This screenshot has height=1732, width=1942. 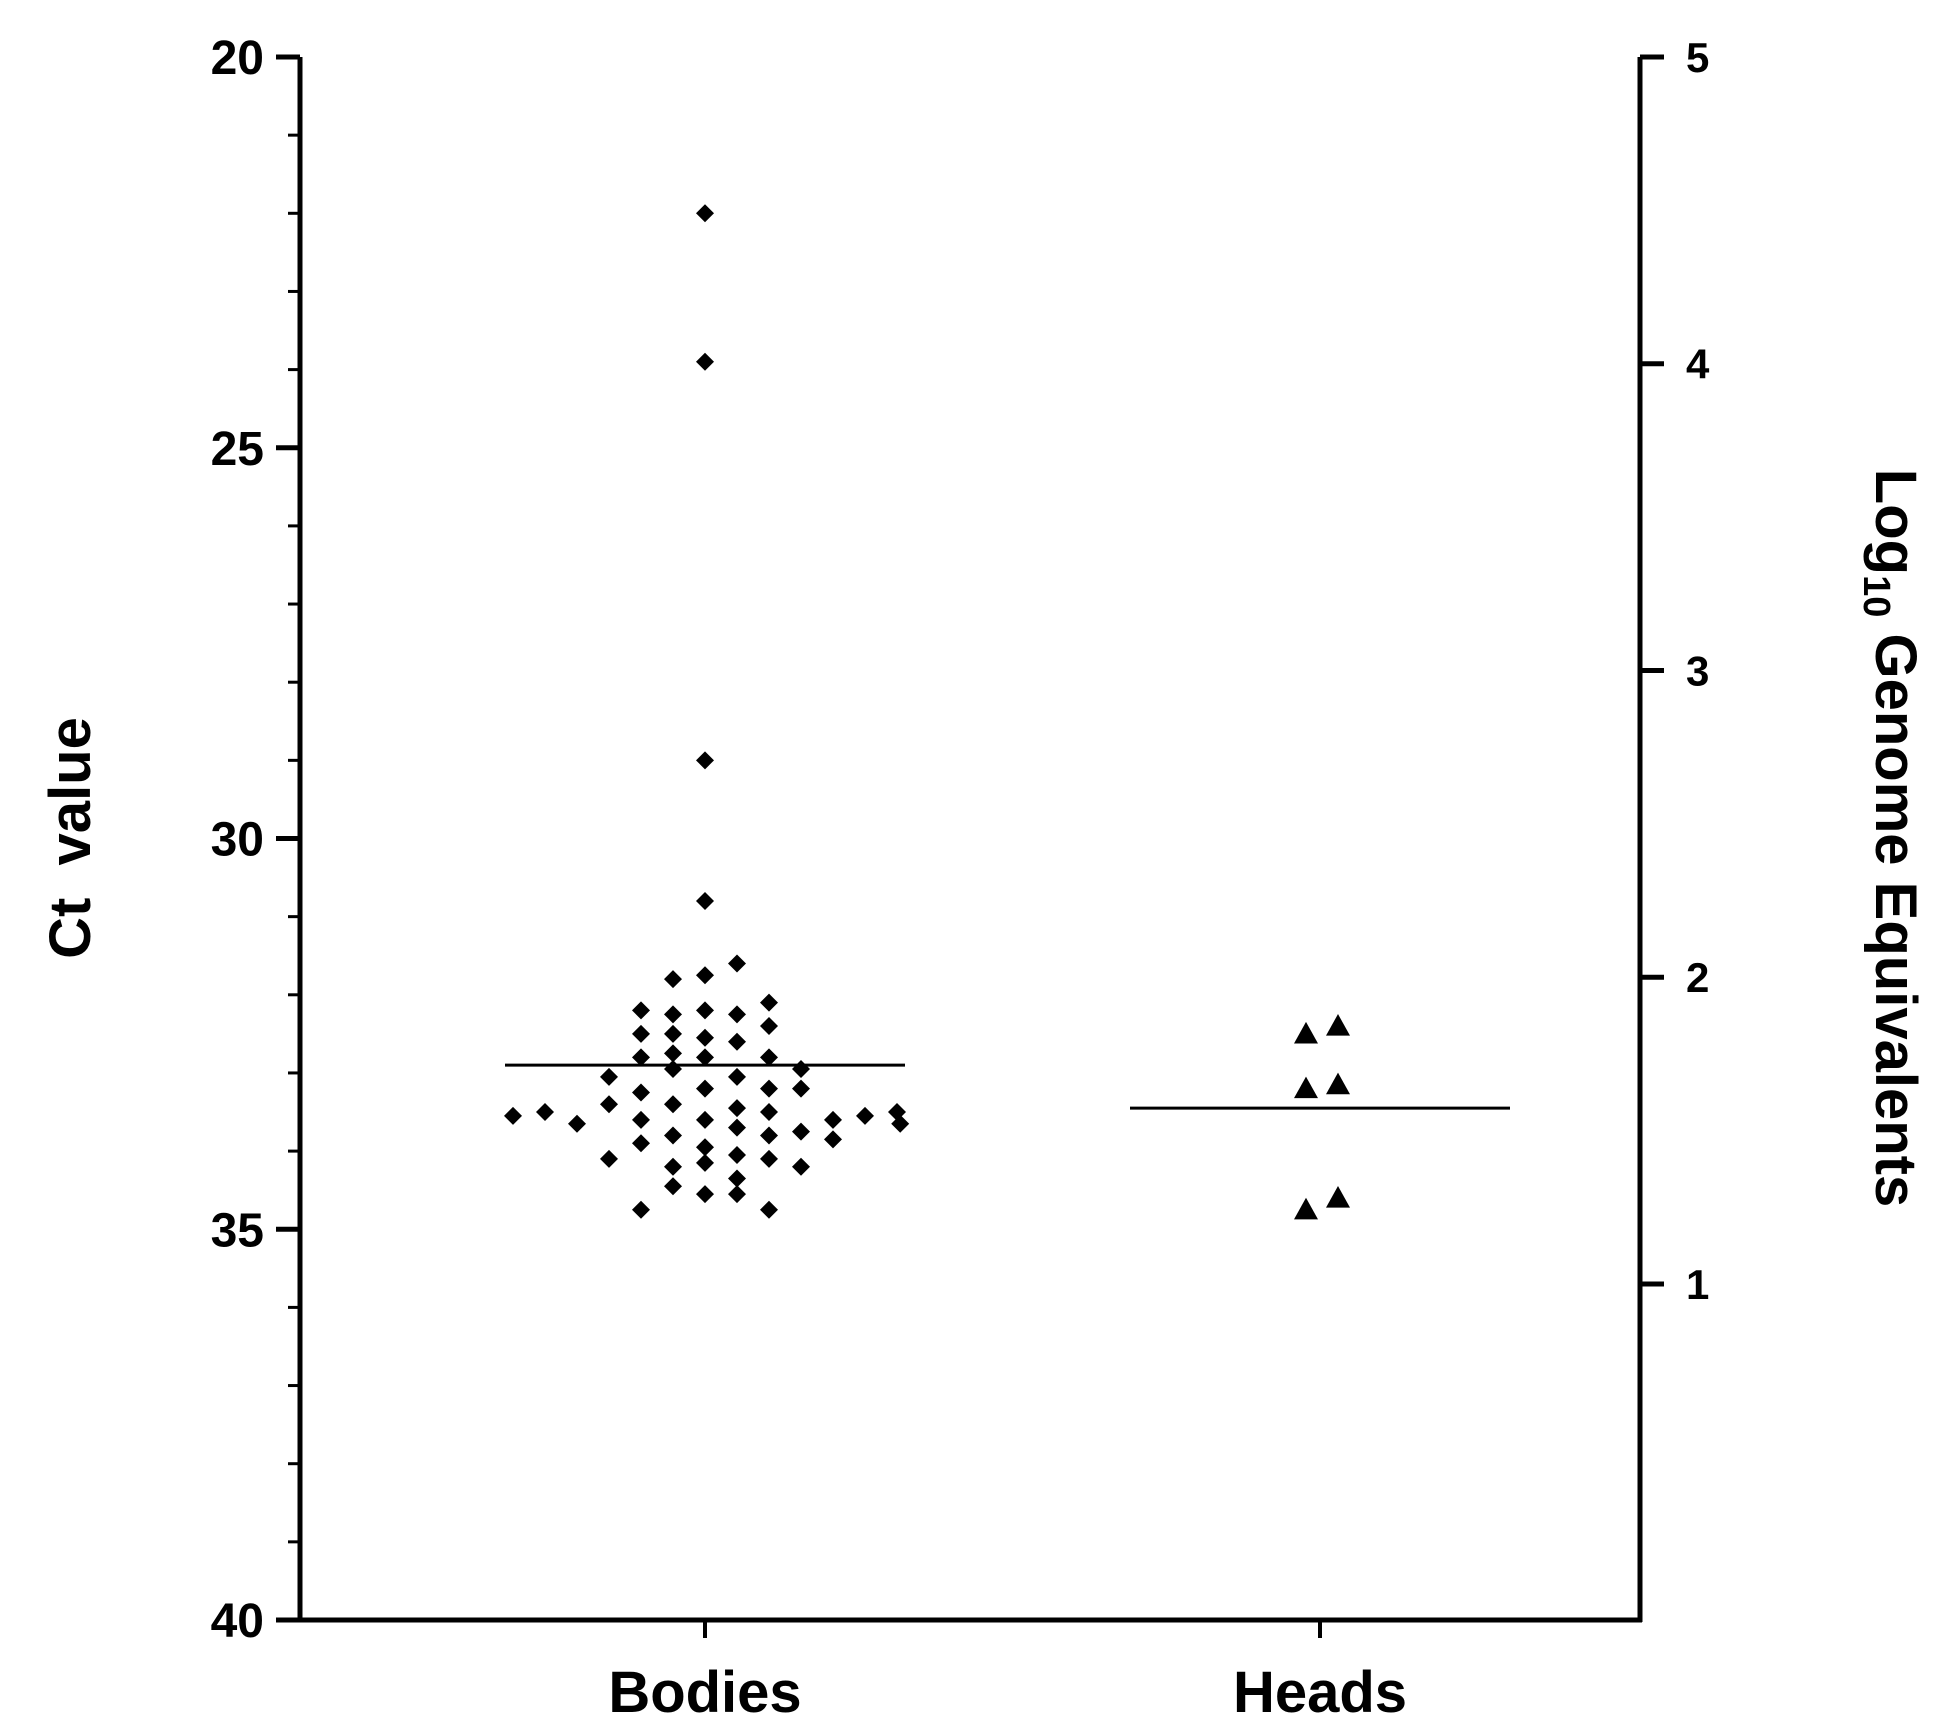 I want to click on right-y-ticks: 1 2 3 4 5, so click(x=1675, y=671).